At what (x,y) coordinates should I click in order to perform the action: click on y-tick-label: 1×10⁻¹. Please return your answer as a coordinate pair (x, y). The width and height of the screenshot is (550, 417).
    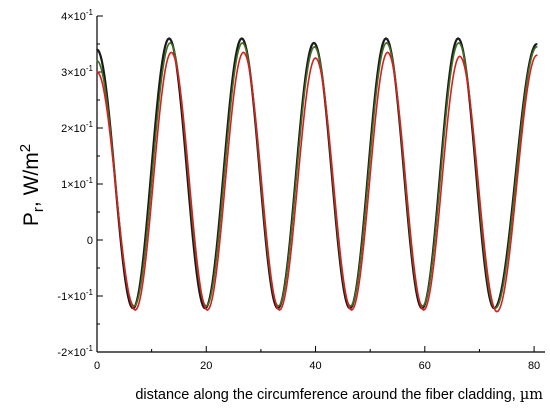
    Looking at the image, I should click on (77, 183).